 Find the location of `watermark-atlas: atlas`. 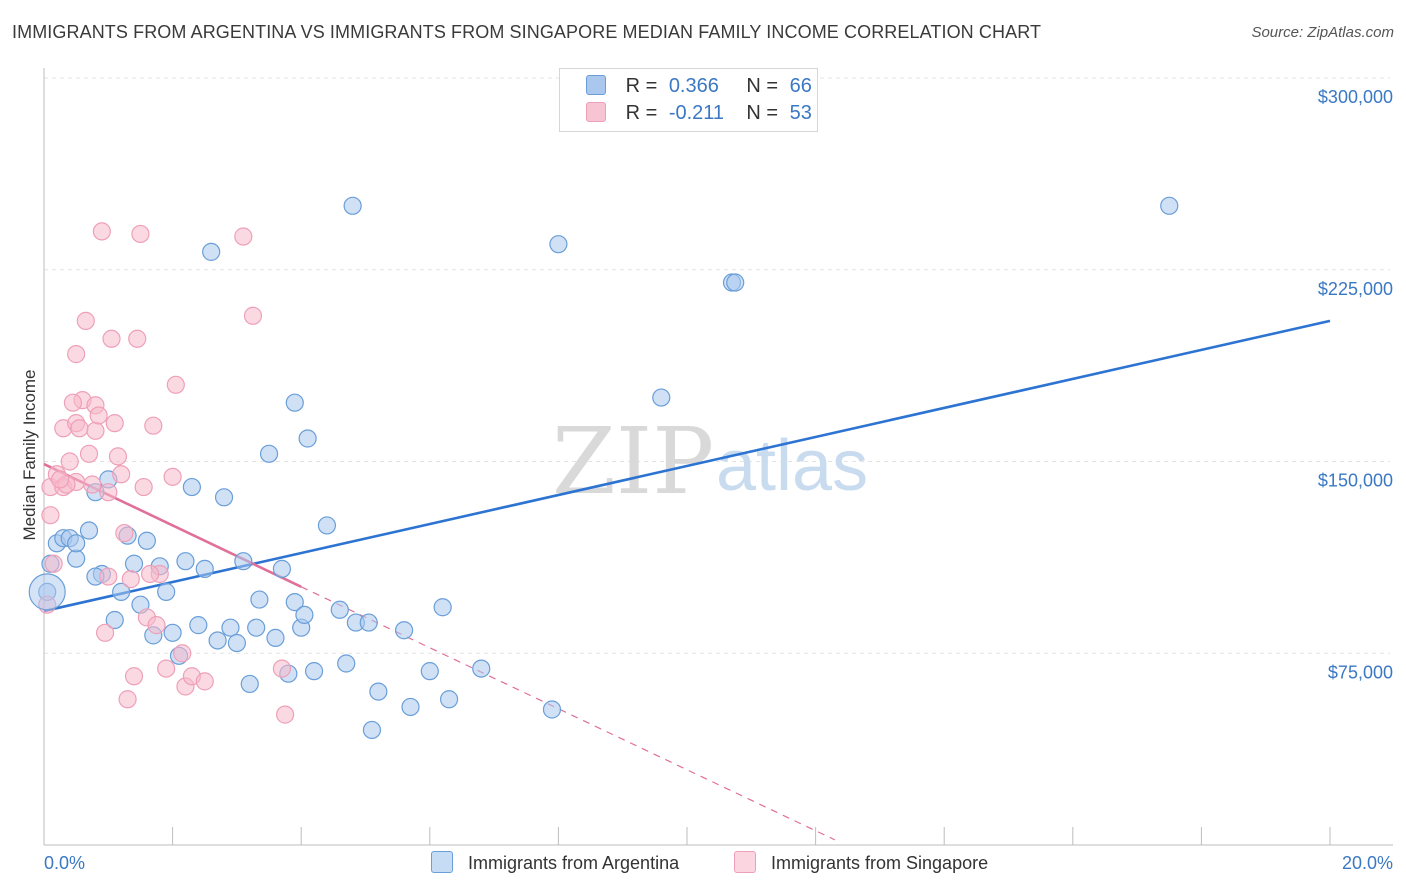

watermark-atlas: atlas is located at coordinates (792, 466).